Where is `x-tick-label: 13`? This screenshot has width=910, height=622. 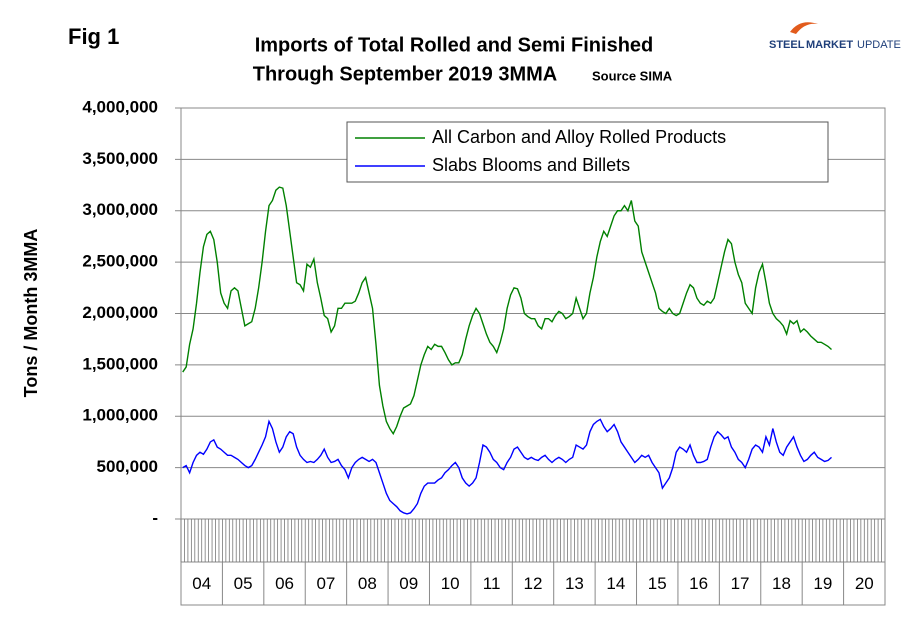 x-tick-label: 13 is located at coordinates (574, 583).